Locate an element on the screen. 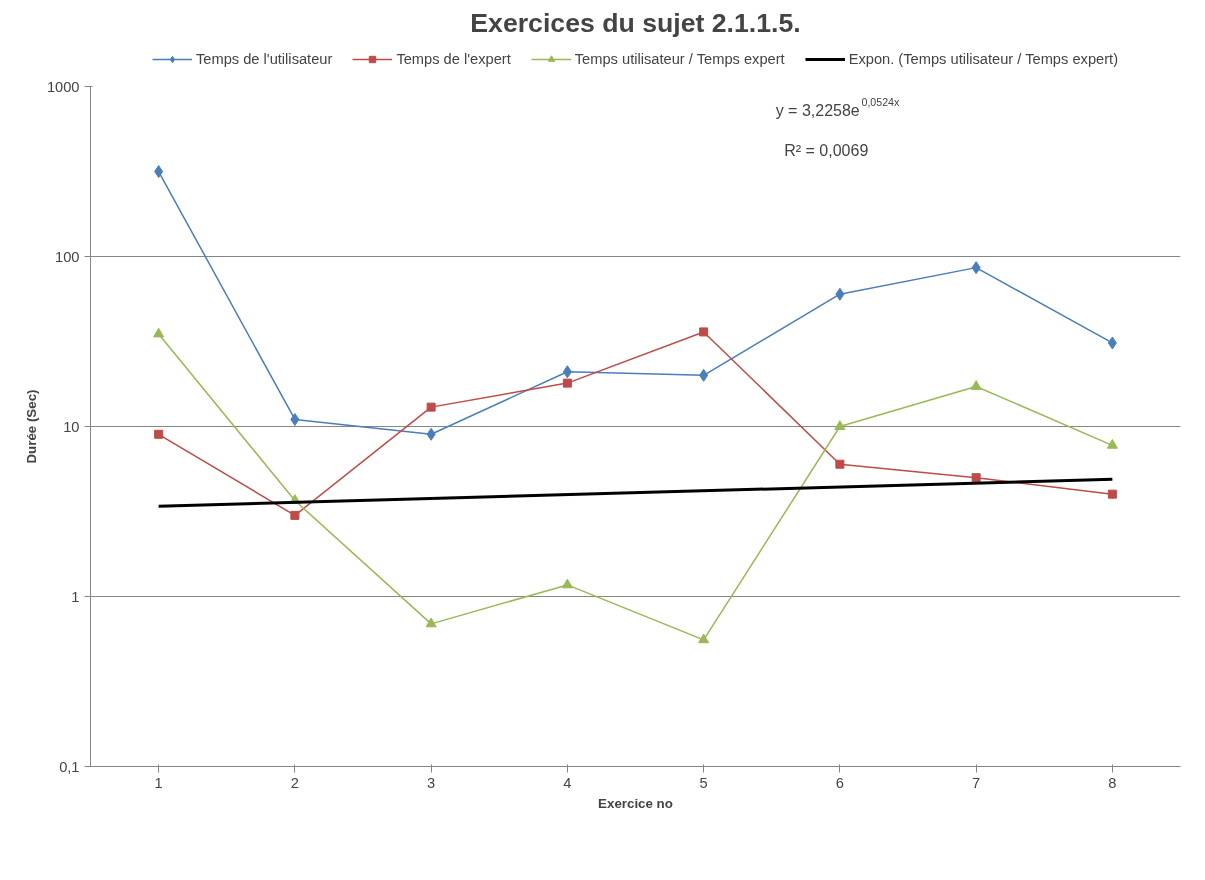 The height and width of the screenshot is (880, 1205). legend-label: Expon. (Temps utilisateur / Temps expert) is located at coordinates (983, 59).